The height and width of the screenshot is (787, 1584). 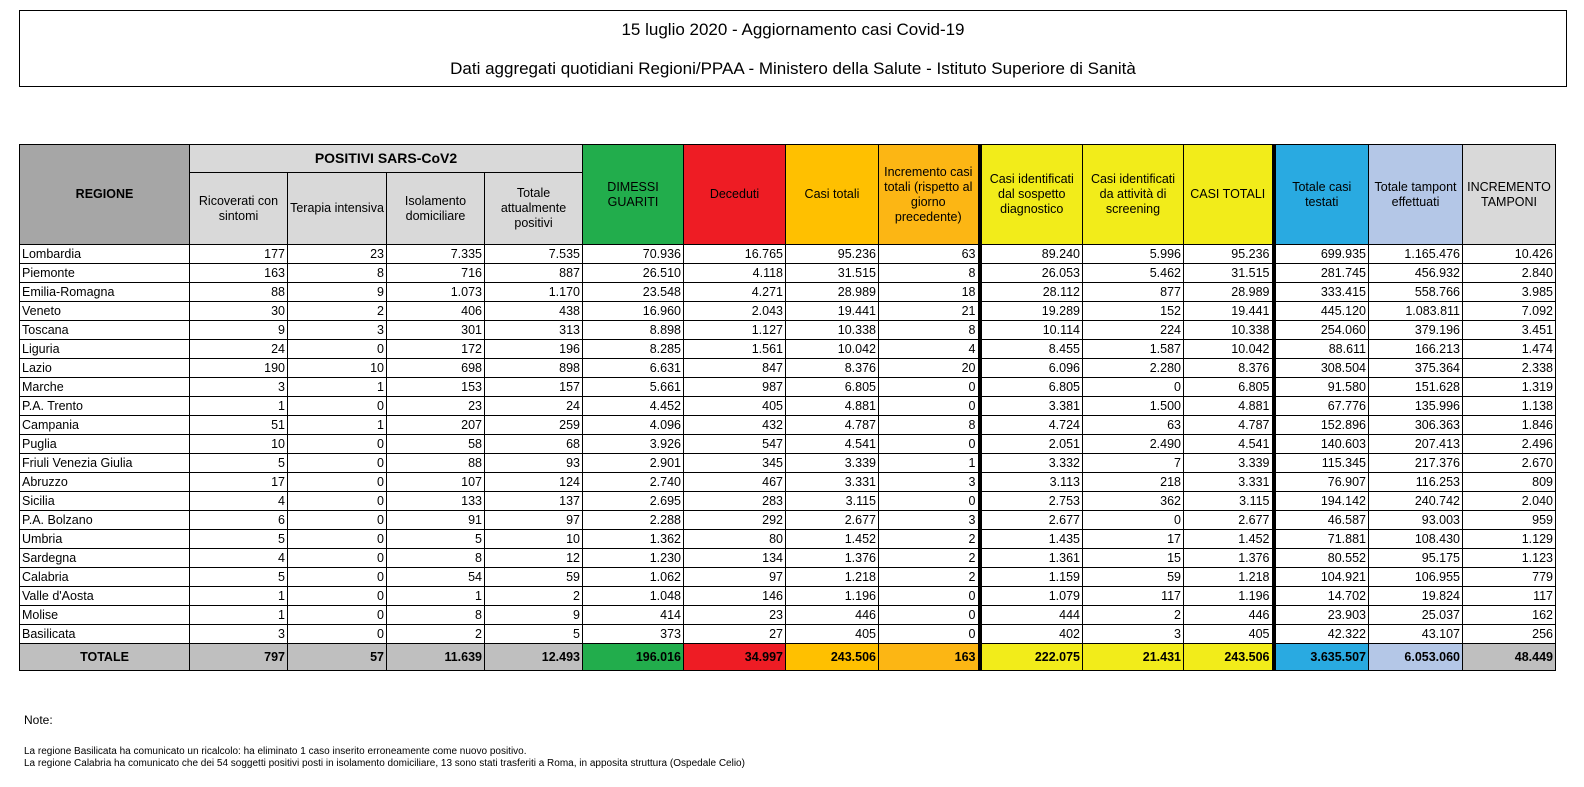 What do you see at coordinates (734, 368) in the screenshot?
I see `cell-deceduti: 847` at bounding box center [734, 368].